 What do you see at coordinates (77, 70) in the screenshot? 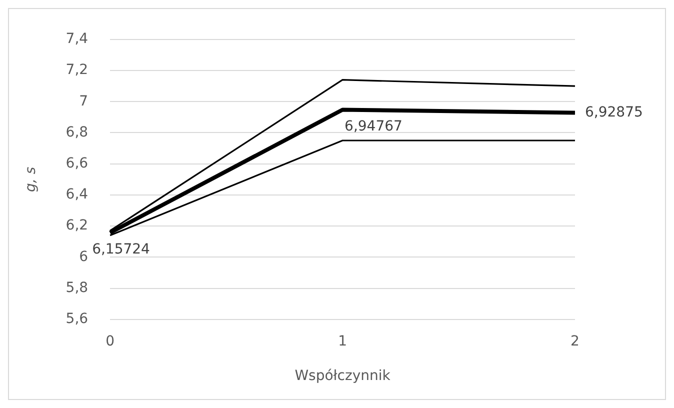
I see `y-tick-label: 7,2` at bounding box center [77, 70].